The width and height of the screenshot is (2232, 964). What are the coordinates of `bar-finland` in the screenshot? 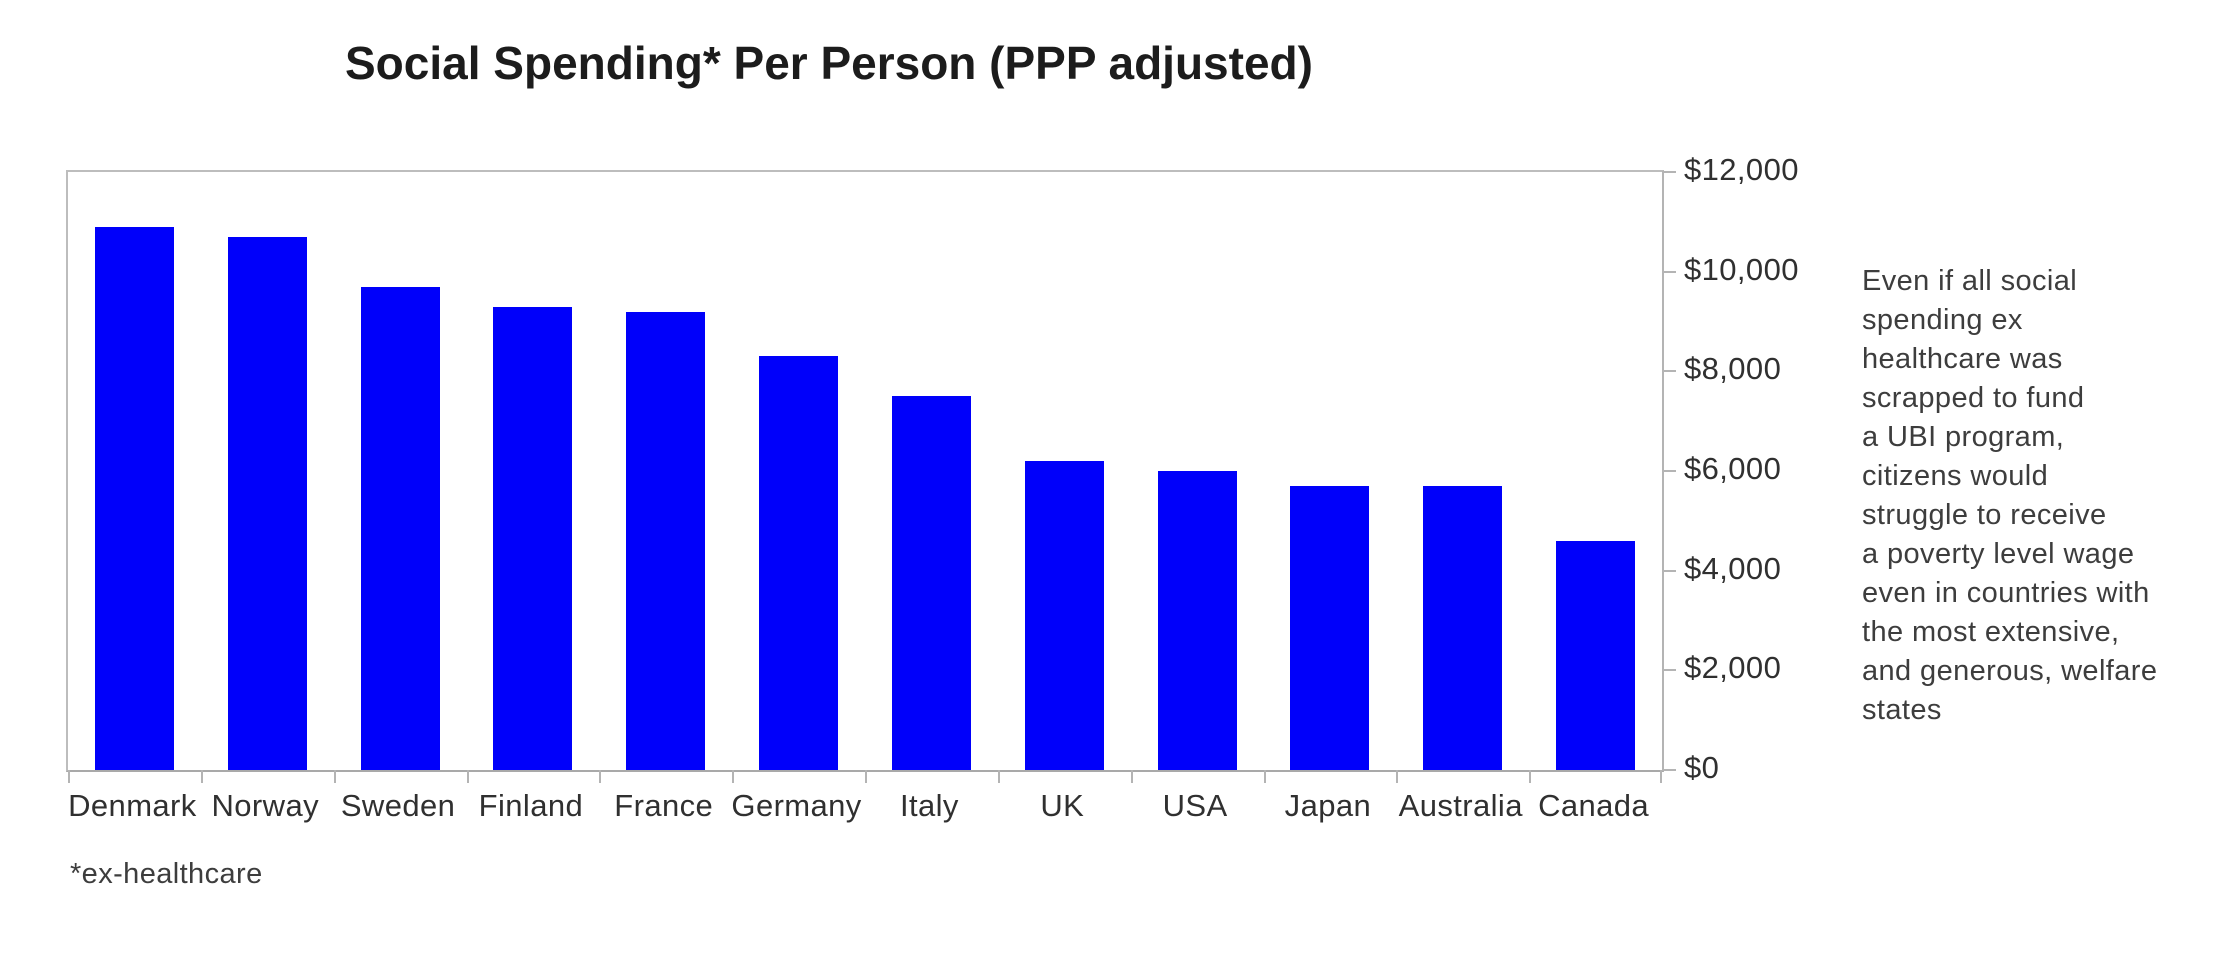 It's located at (533, 538).